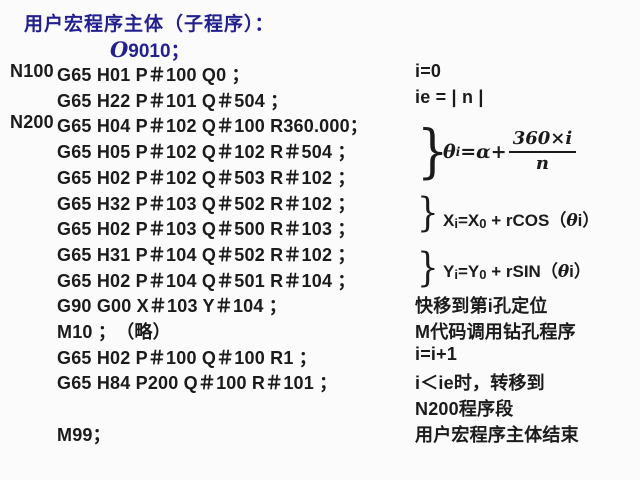  What do you see at coordinates (320, 357) in the screenshot?
I see `code-row: G65 H02 P＃100 Q＃100 R1 ； i=i+1` at bounding box center [320, 357].